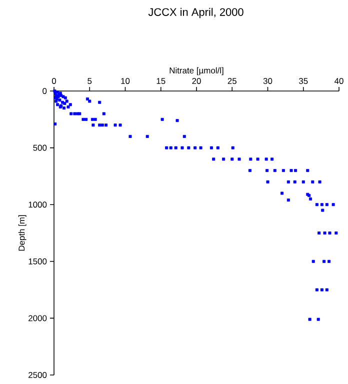 The height and width of the screenshot is (384, 348). I want to click on y-tick-label: 0, so click(44, 91).